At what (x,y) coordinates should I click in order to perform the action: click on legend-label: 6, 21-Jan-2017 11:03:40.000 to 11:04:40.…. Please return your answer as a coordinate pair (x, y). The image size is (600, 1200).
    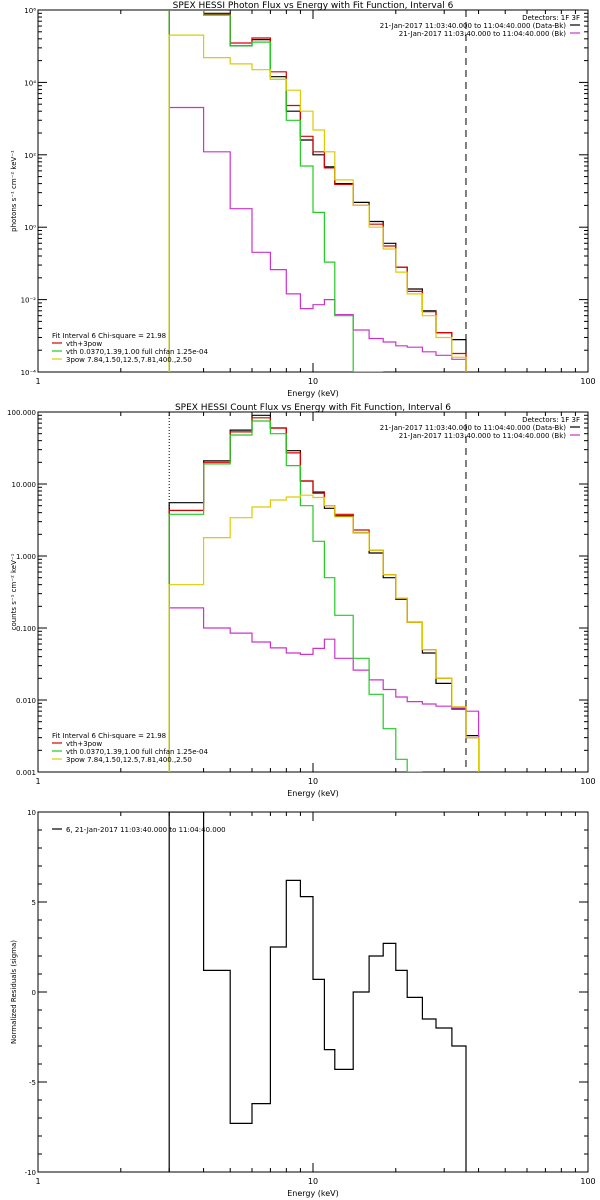
    Looking at the image, I should click on (146, 830).